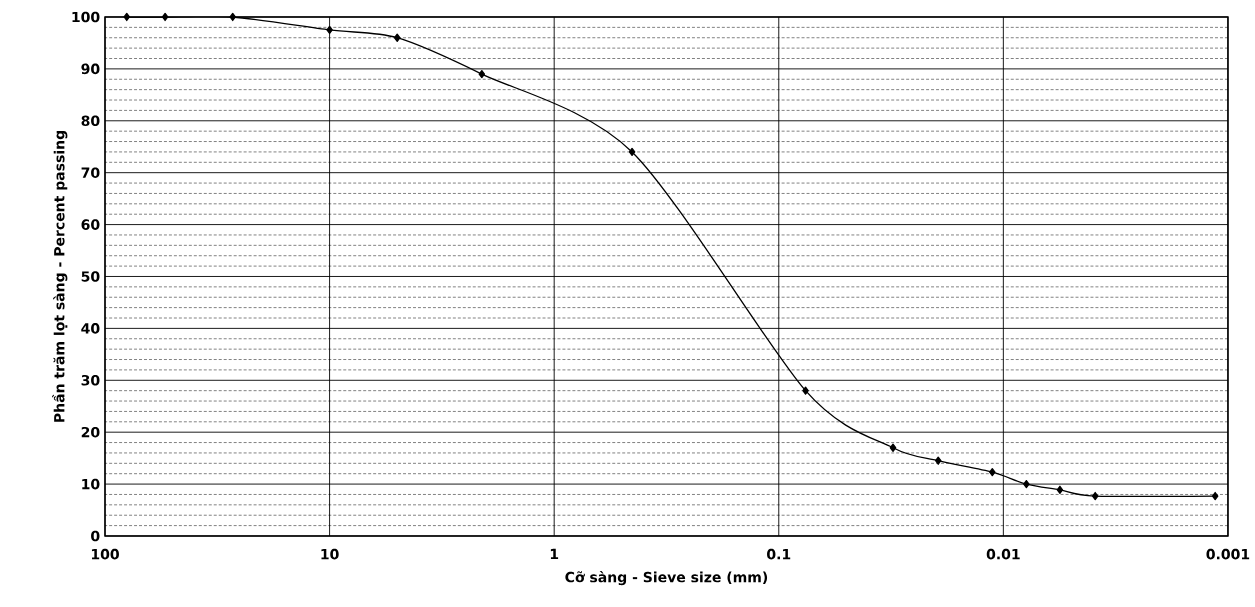 This screenshot has height=607, width=1255. What do you see at coordinates (90, 172) in the screenshot?
I see `y-tick-label: 70` at bounding box center [90, 172].